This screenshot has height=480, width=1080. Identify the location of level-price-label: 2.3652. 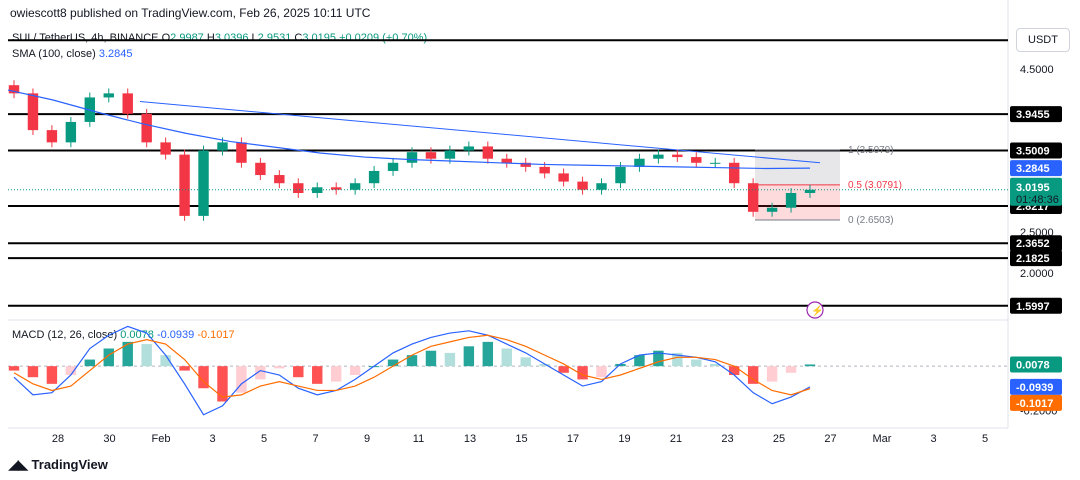
(1033, 244).